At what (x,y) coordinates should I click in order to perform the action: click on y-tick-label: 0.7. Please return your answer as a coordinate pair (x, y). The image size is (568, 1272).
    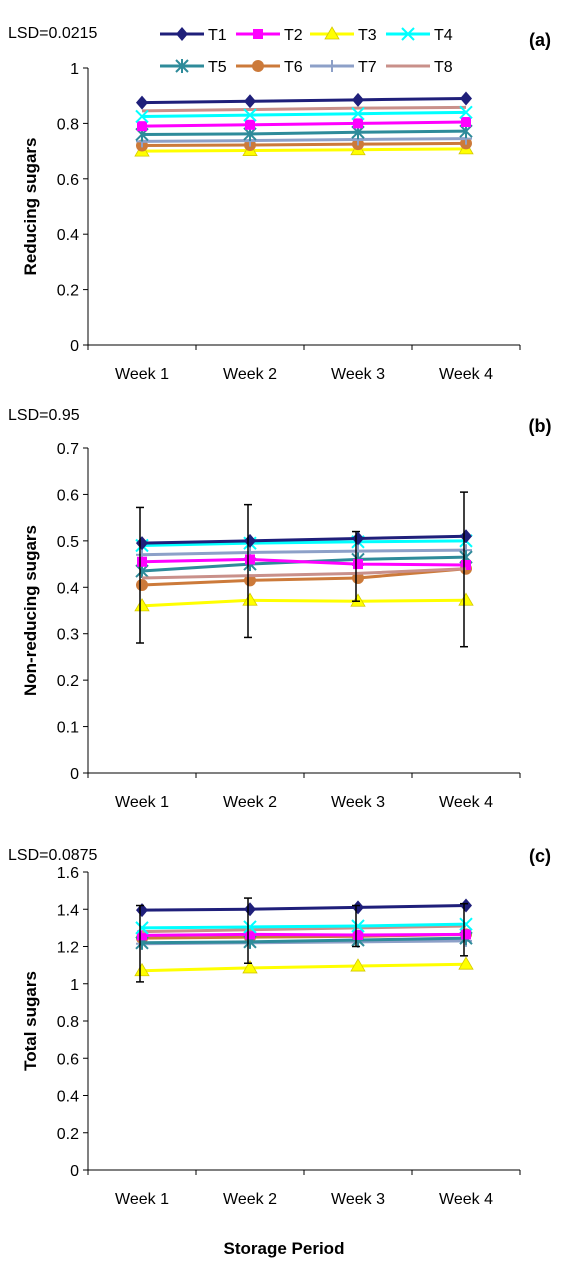
    Looking at the image, I should click on (68, 449).